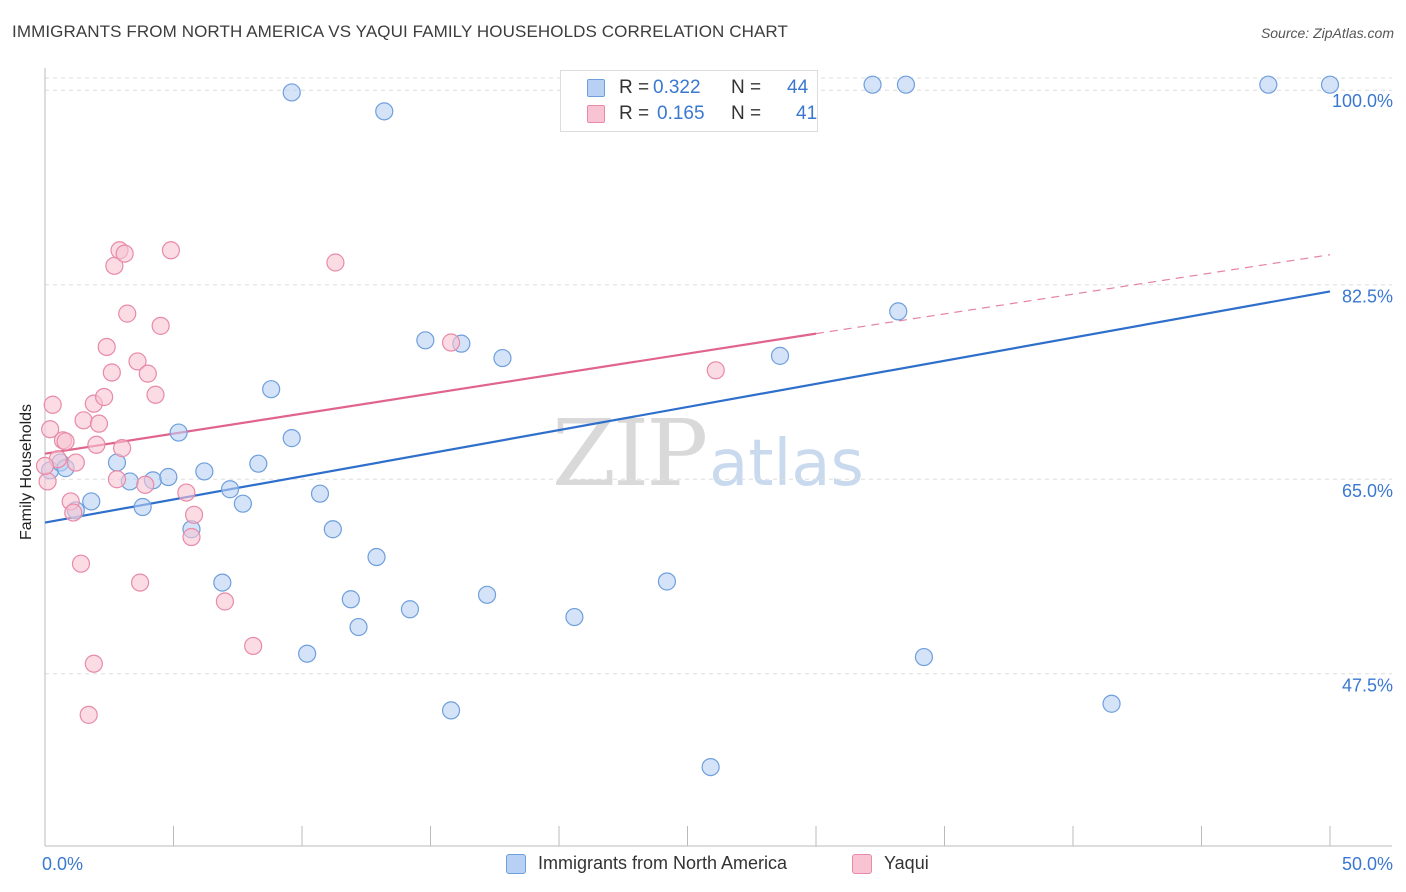 The image size is (1406, 892). Describe the element at coordinates (1367, 864) in the screenshot. I see `x-tick-label: 50.0%` at that location.